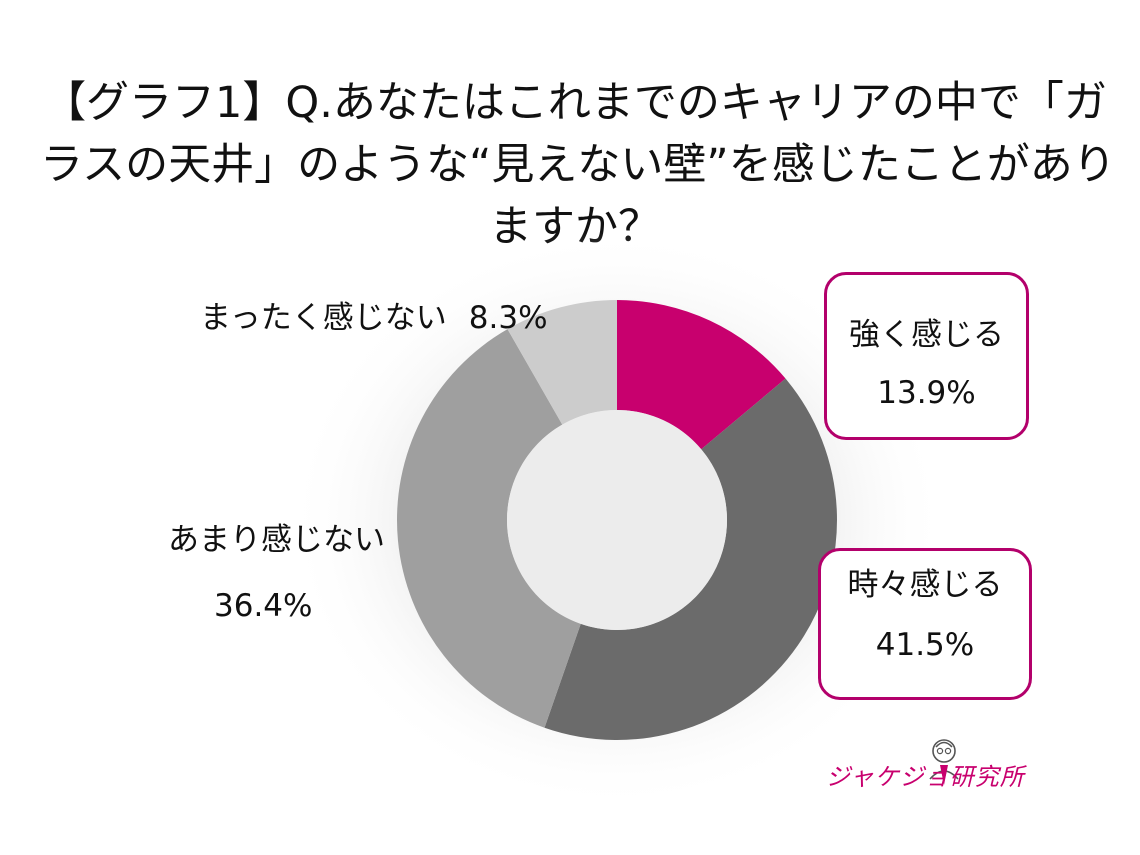 This screenshot has height=855, width=1140. What do you see at coordinates (926, 393) in the screenshot?
I see `label-strong-value: 13.9%` at bounding box center [926, 393].